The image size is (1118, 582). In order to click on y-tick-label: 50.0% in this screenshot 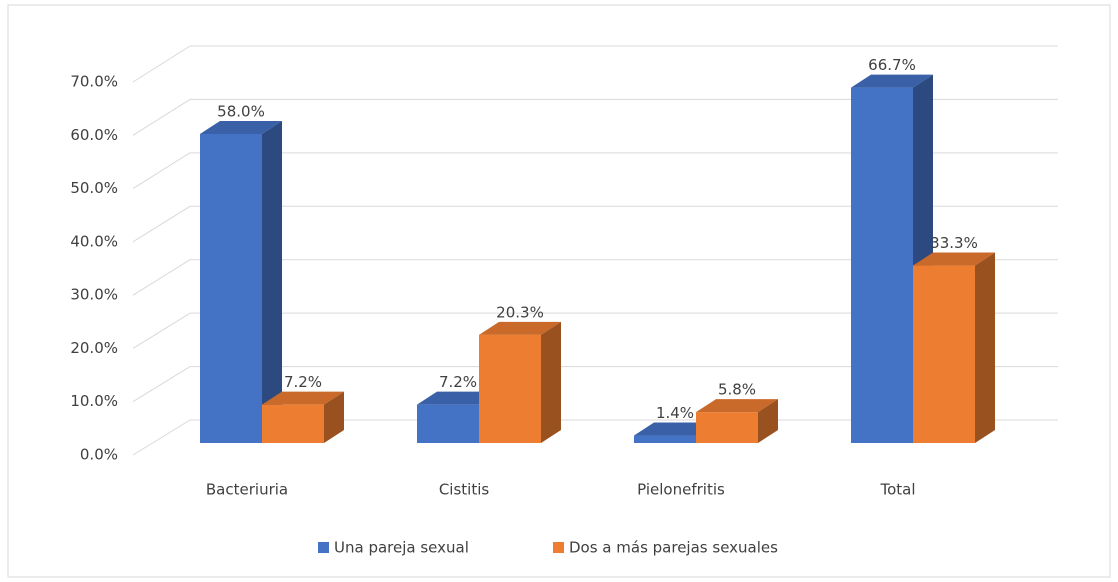, I will do `click(94, 188)`.